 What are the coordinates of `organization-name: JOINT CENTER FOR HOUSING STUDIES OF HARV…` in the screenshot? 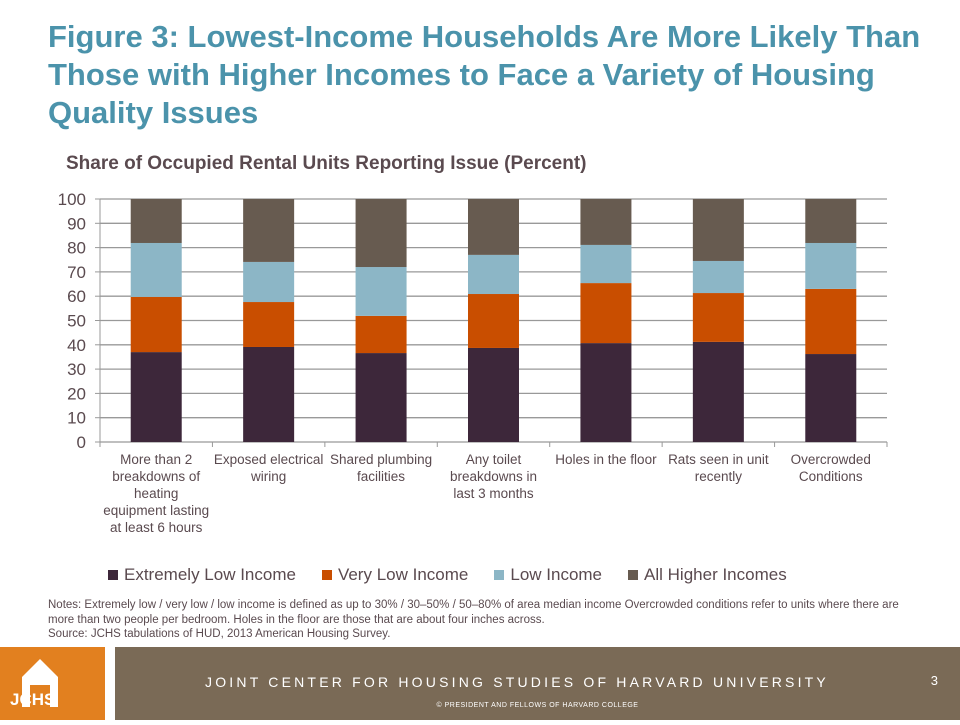 It's located at (517, 682).